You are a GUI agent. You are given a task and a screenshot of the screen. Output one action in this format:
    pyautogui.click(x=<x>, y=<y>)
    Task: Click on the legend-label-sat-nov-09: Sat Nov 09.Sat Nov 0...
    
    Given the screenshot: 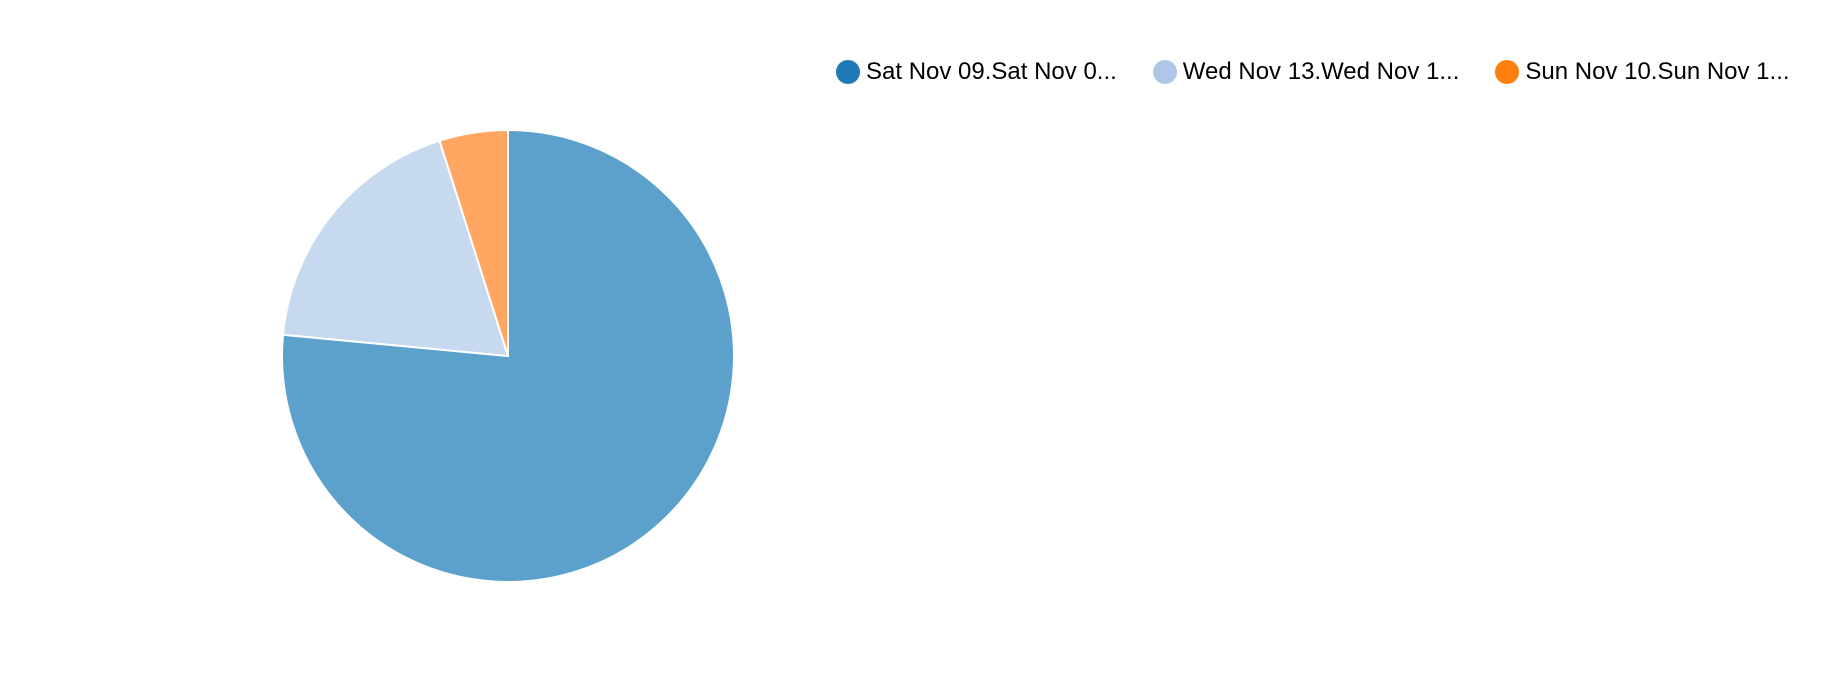 What is the action you would take?
    pyautogui.click(x=991, y=71)
    